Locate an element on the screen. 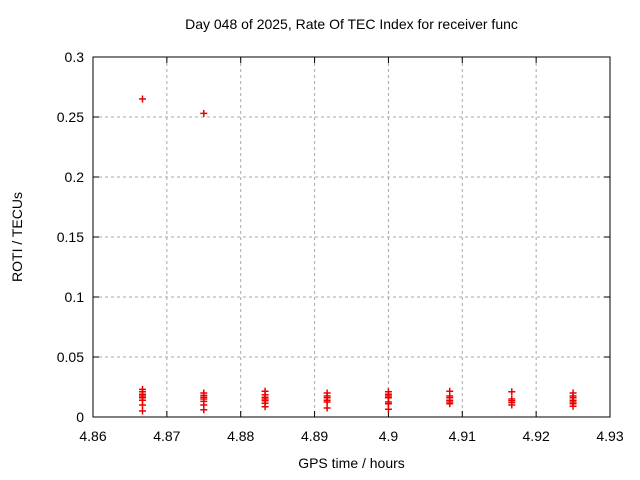  x-axis-label: GPS time / hours is located at coordinates (351, 463).